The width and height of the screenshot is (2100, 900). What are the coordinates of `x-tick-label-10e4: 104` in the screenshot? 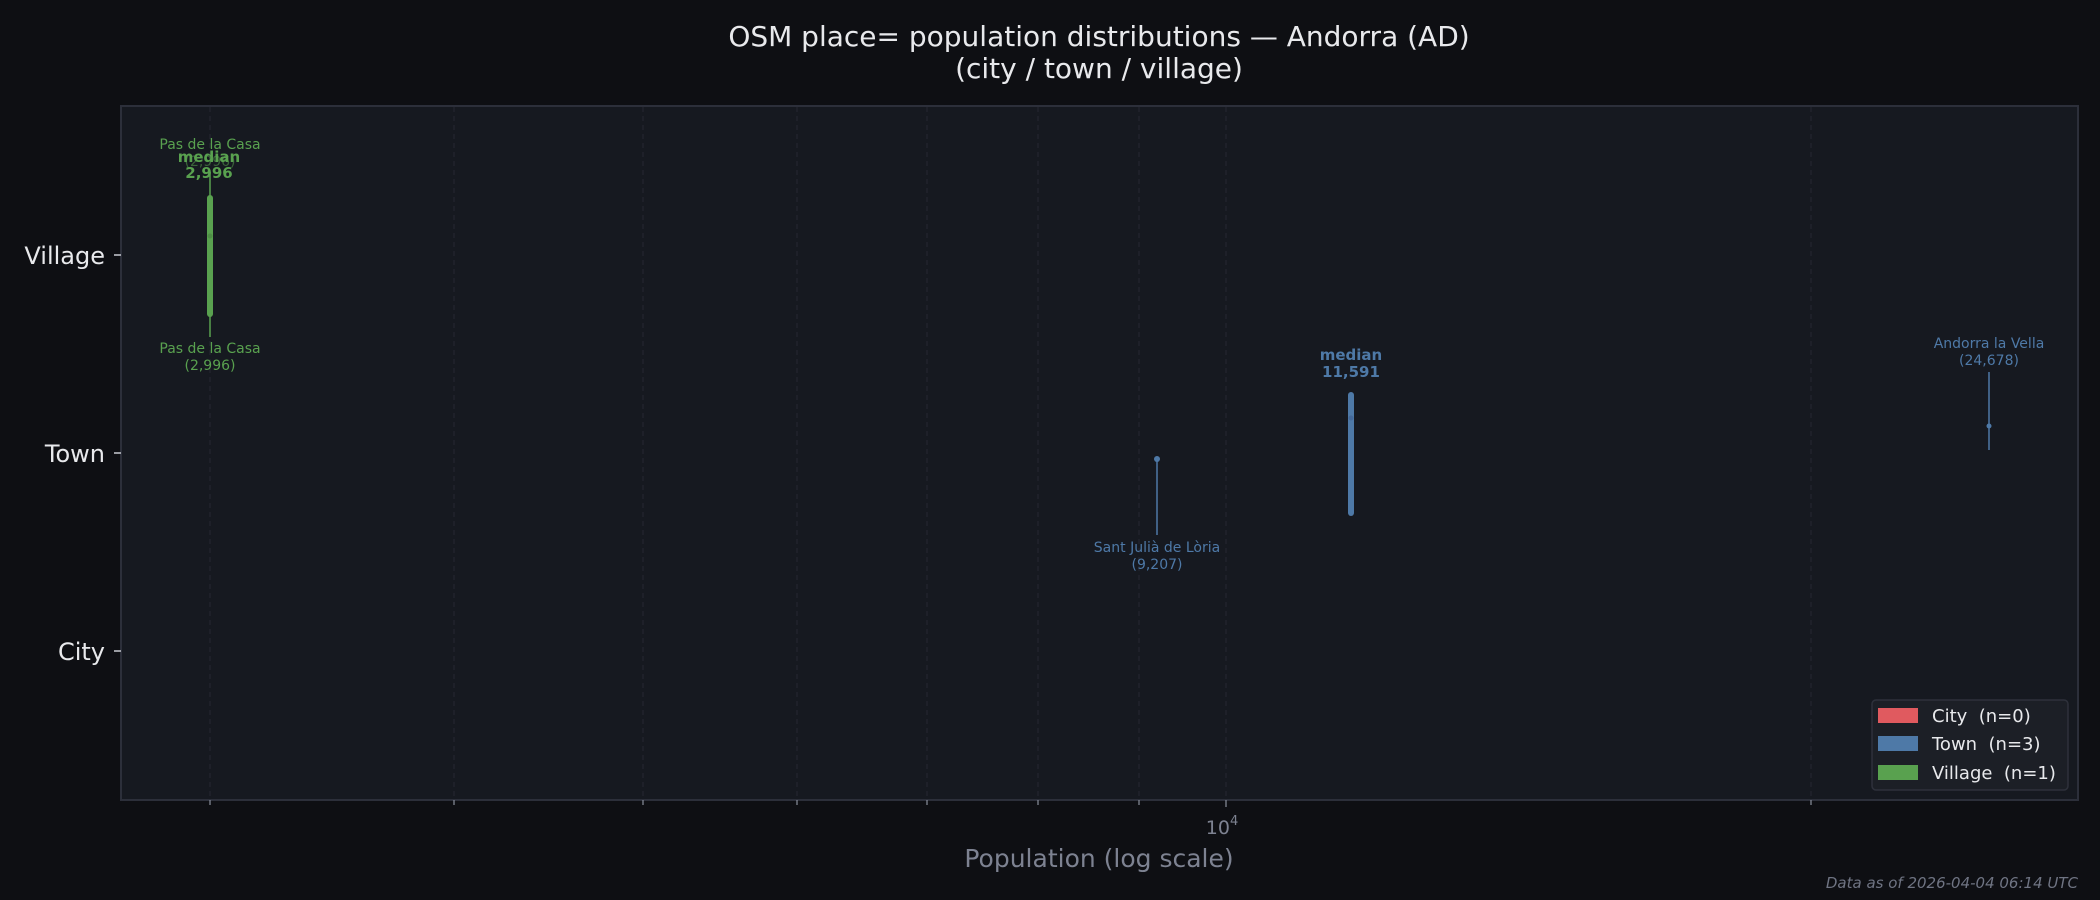 It's located at (1222, 826).